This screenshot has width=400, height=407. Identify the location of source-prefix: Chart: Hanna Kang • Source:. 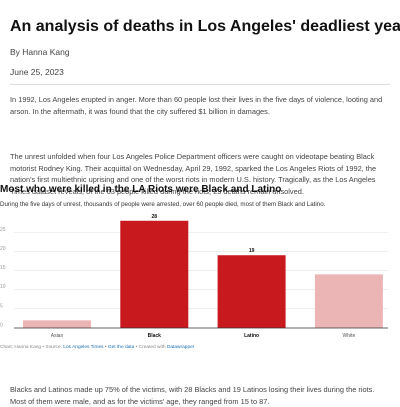
(32, 347).